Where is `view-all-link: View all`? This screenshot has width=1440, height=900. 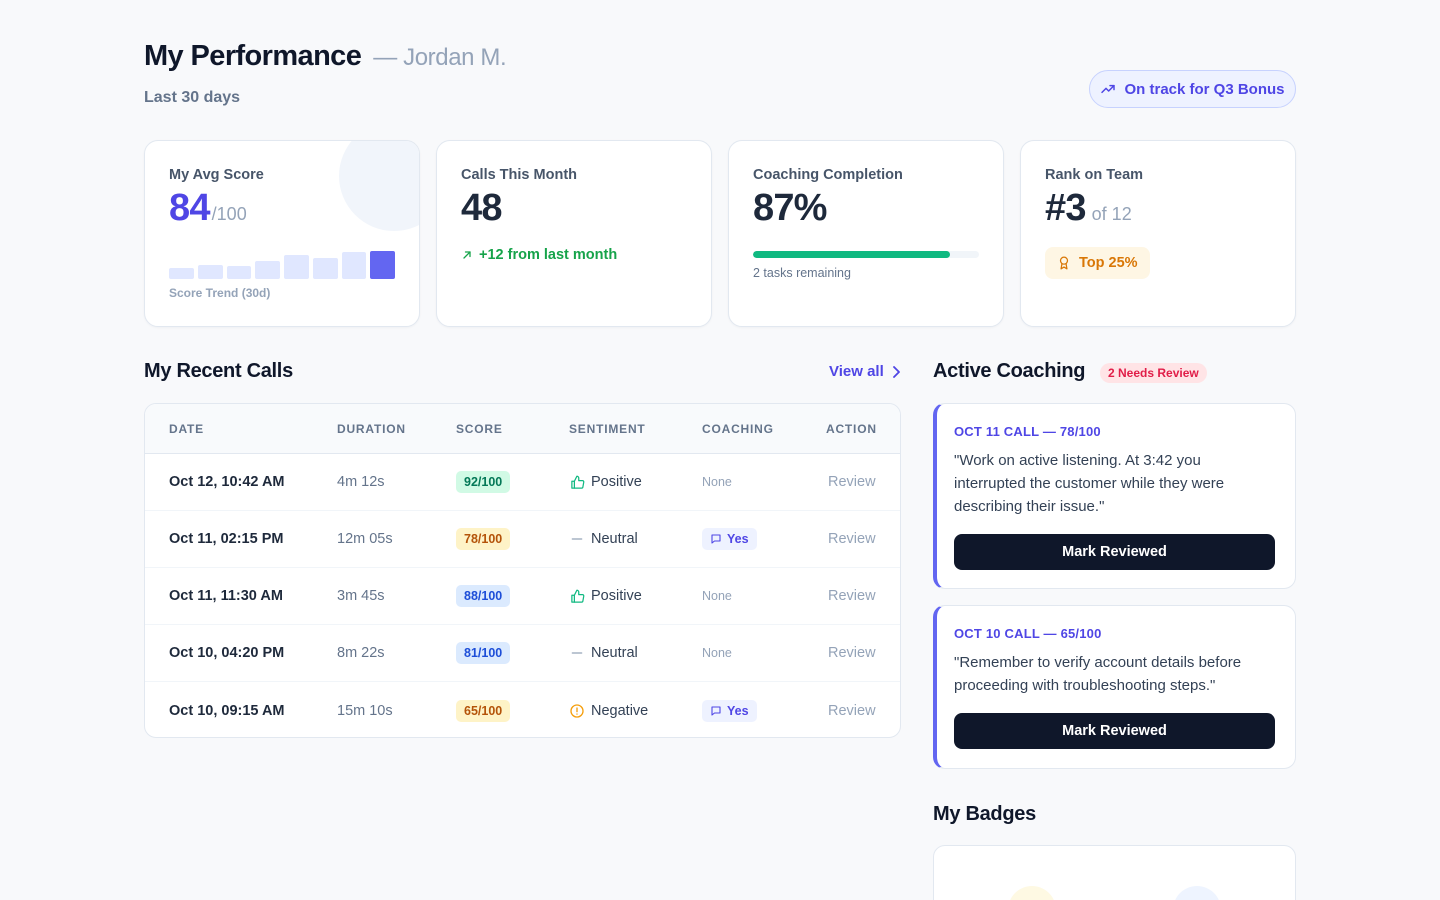 view-all-link: View all is located at coordinates (864, 371).